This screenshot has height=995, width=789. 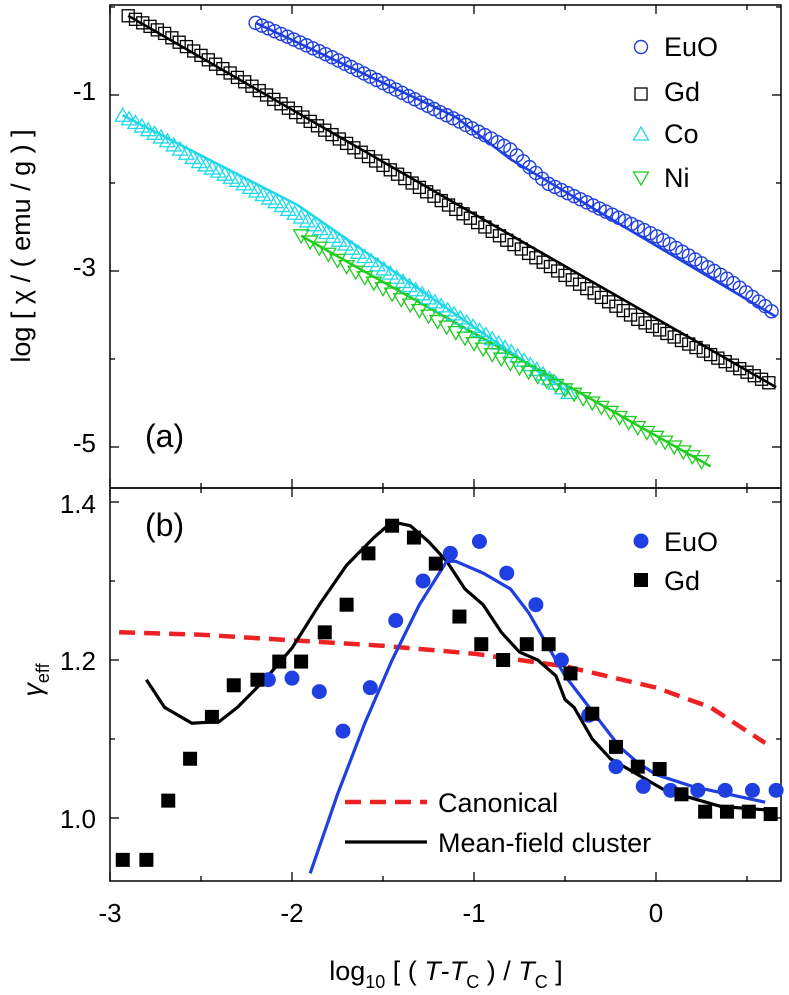 What do you see at coordinates (691, 542) in the screenshot?
I see `legend-label-euo-gamma: EuO` at bounding box center [691, 542].